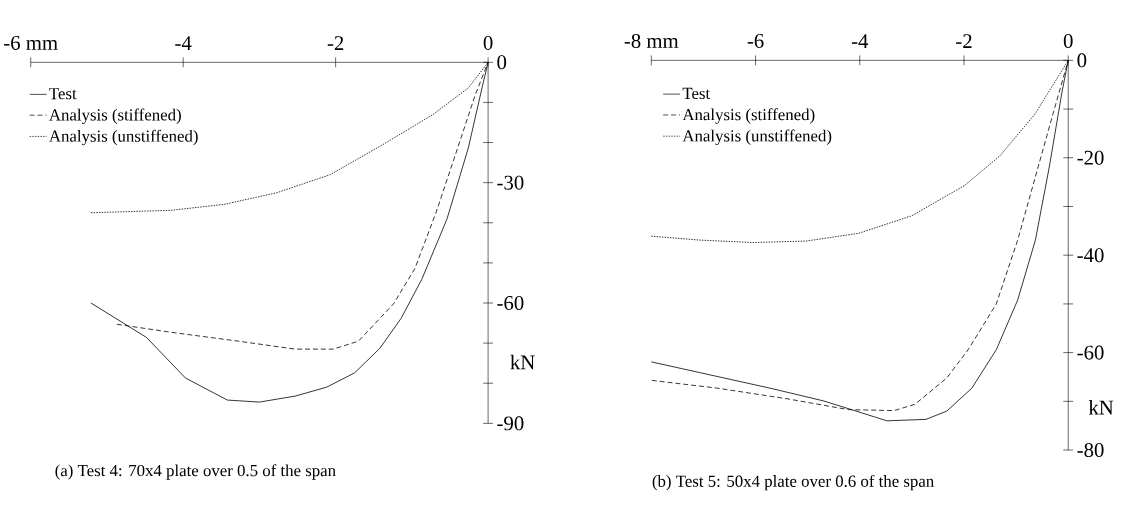 This screenshot has height=507, width=1135. I want to click on y-tick-label: -90, so click(510, 423).